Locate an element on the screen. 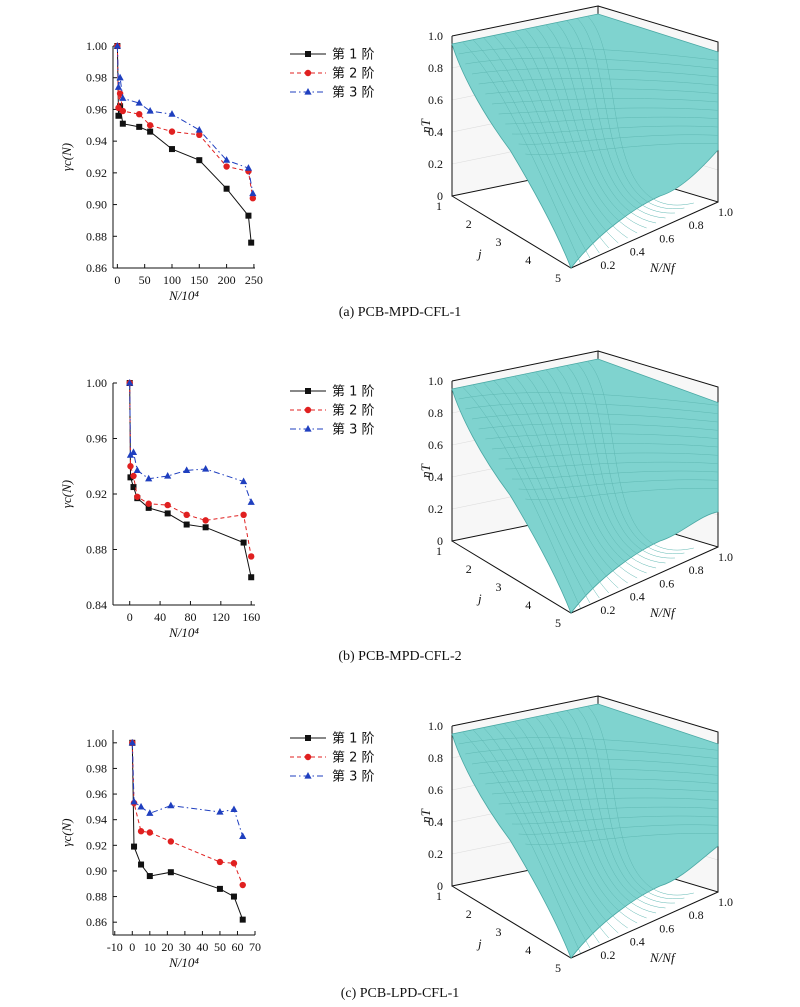  z-tick-label: 0.6 is located at coordinates (435, 790).